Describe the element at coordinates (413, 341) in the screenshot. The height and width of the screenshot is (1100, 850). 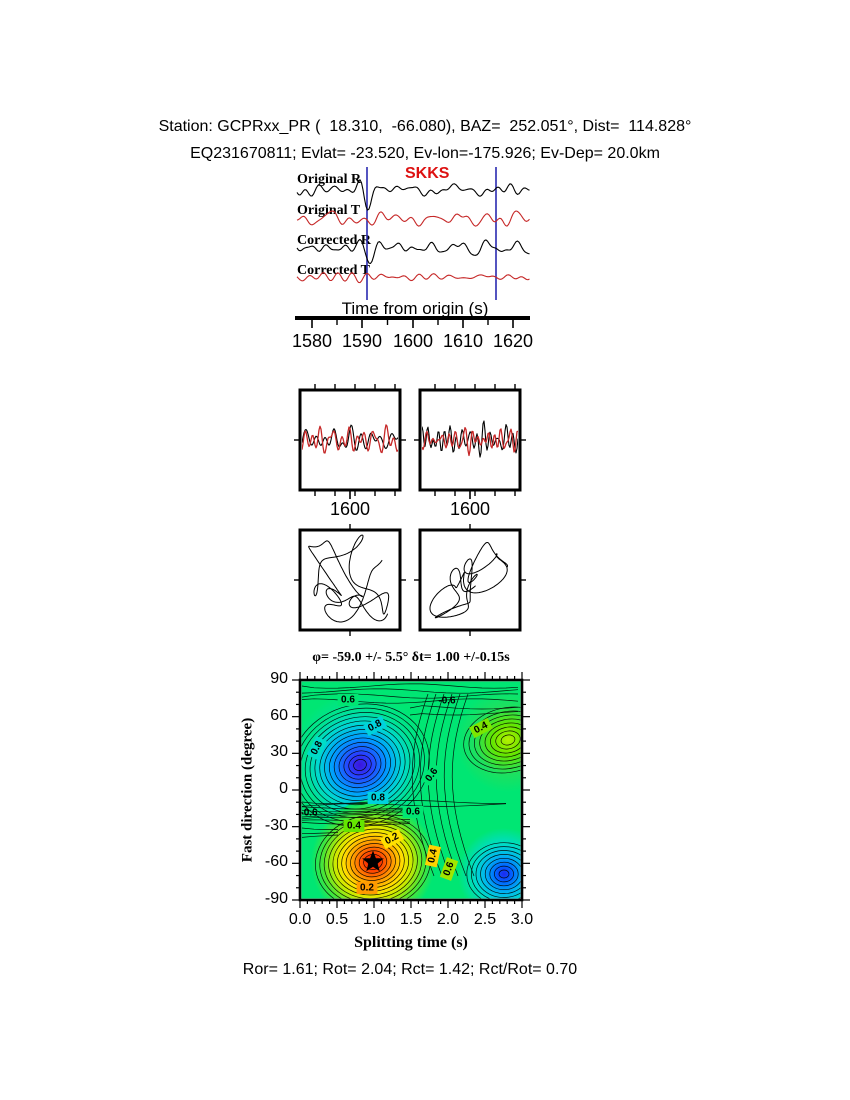
I see `time-tick-label: 1600` at that location.